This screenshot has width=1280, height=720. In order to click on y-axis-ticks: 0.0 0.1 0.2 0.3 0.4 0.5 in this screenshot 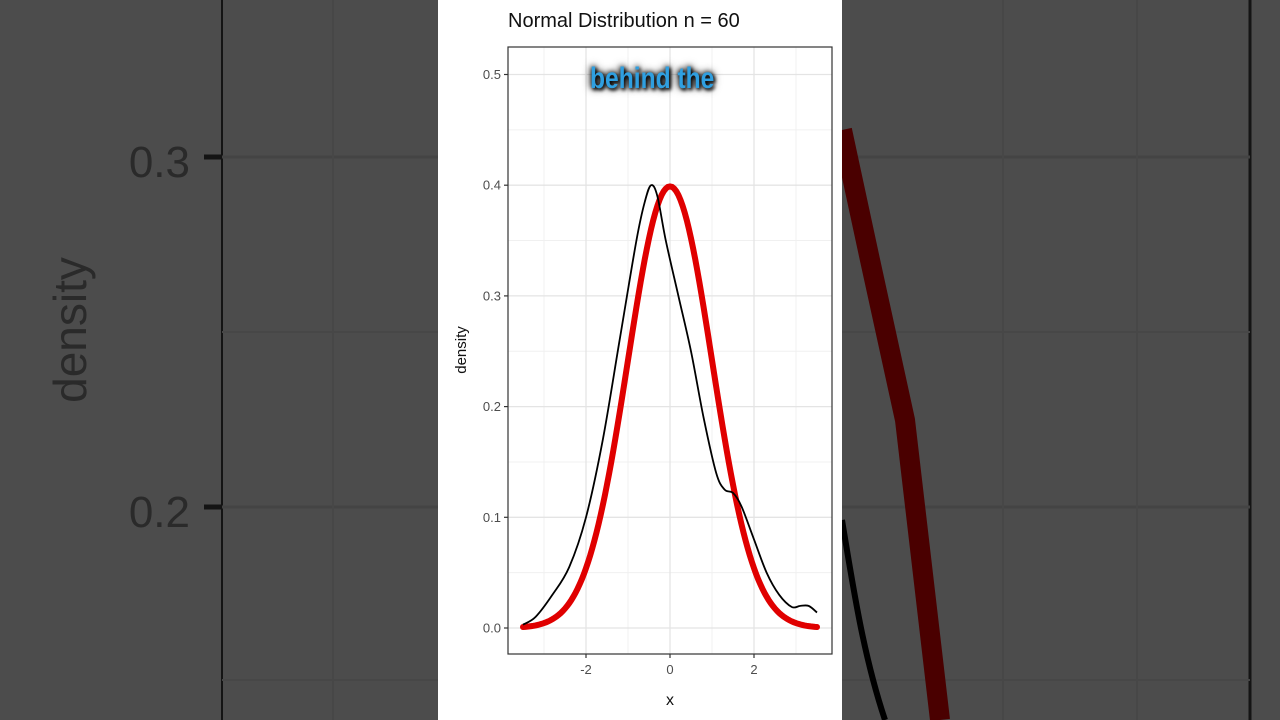, I will do `click(495, 351)`.